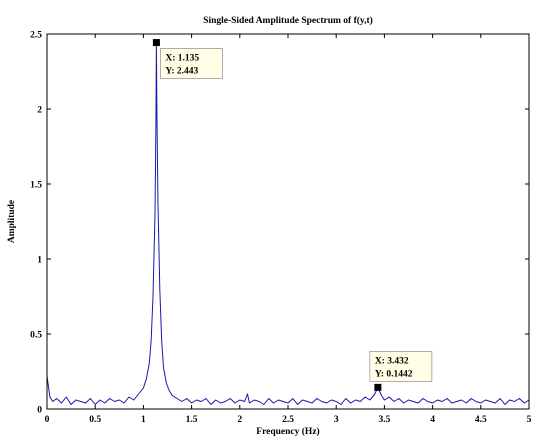 Image resolution: width=533 pixels, height=437 pixels. I want to click on y-tick-label: 2, so click(39, 111).